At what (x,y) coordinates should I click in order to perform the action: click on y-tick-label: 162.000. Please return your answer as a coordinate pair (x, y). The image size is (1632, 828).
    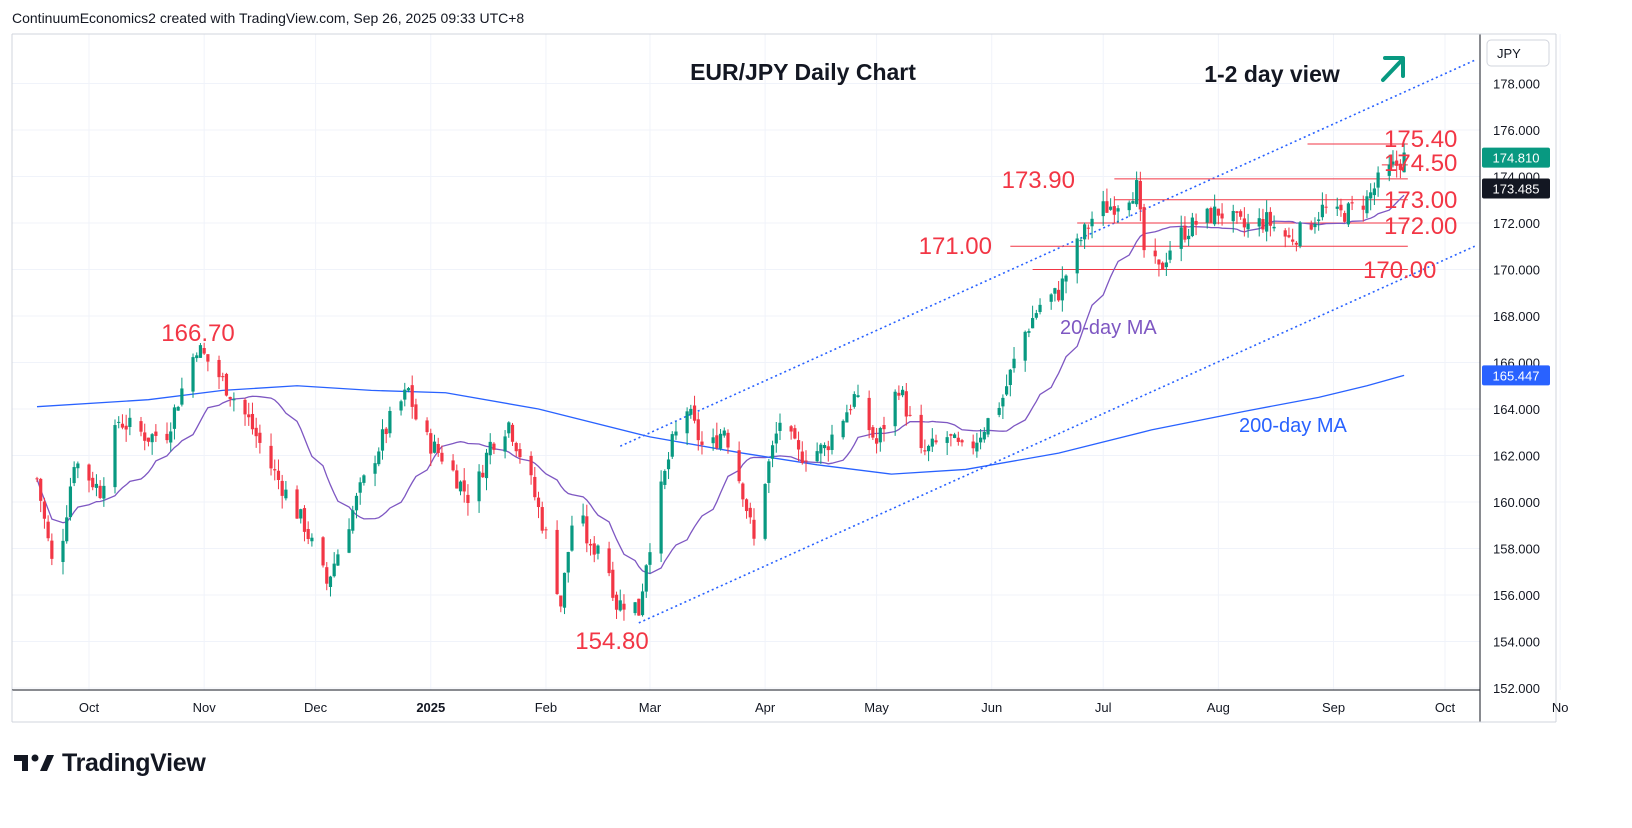
    Looking at the image, I should click on (1516, 456).